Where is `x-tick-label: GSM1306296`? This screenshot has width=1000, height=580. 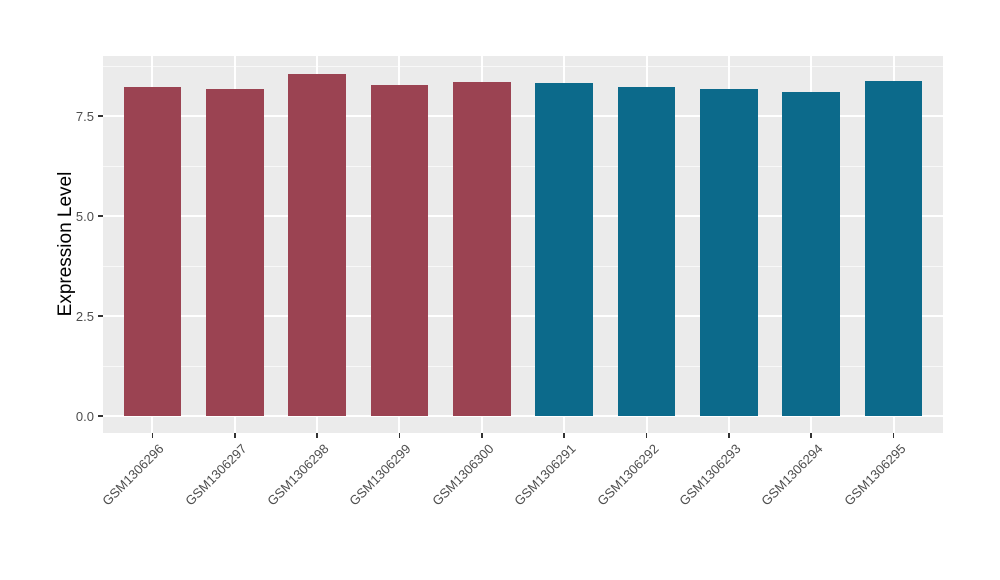
x-tick-label: GSM1306296 is located at coordinates (133, 475).